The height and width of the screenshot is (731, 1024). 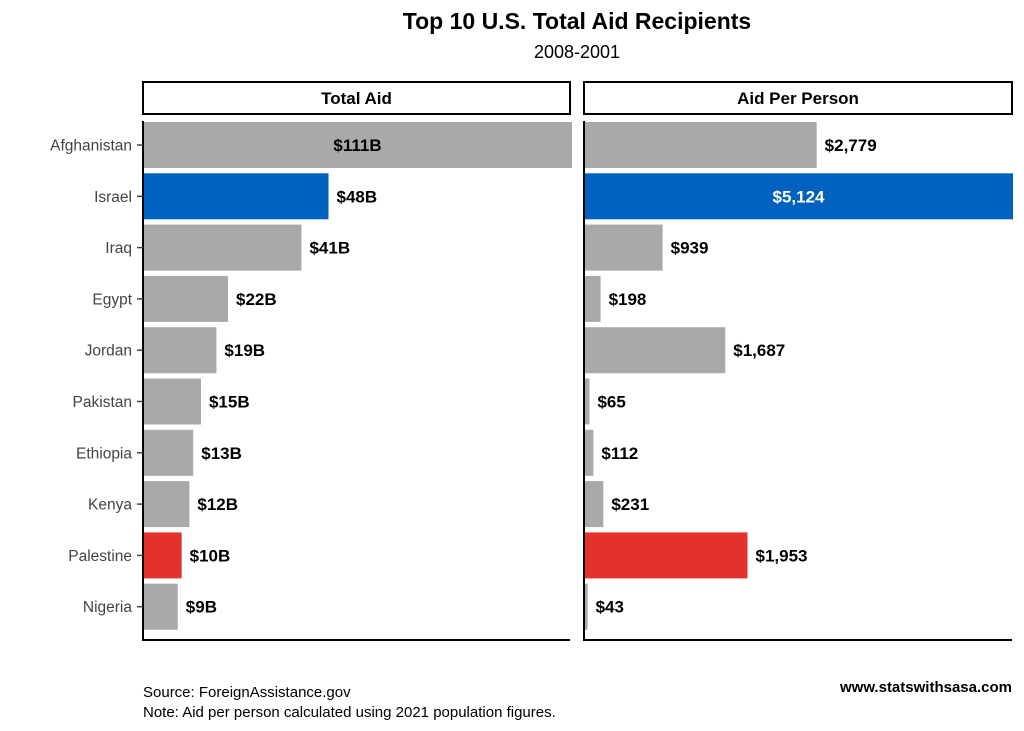 What do you see at coordinates (186, 298) in the screenshot?
I see `bar-total-aid-egypt` at bounding box center [186, 298].